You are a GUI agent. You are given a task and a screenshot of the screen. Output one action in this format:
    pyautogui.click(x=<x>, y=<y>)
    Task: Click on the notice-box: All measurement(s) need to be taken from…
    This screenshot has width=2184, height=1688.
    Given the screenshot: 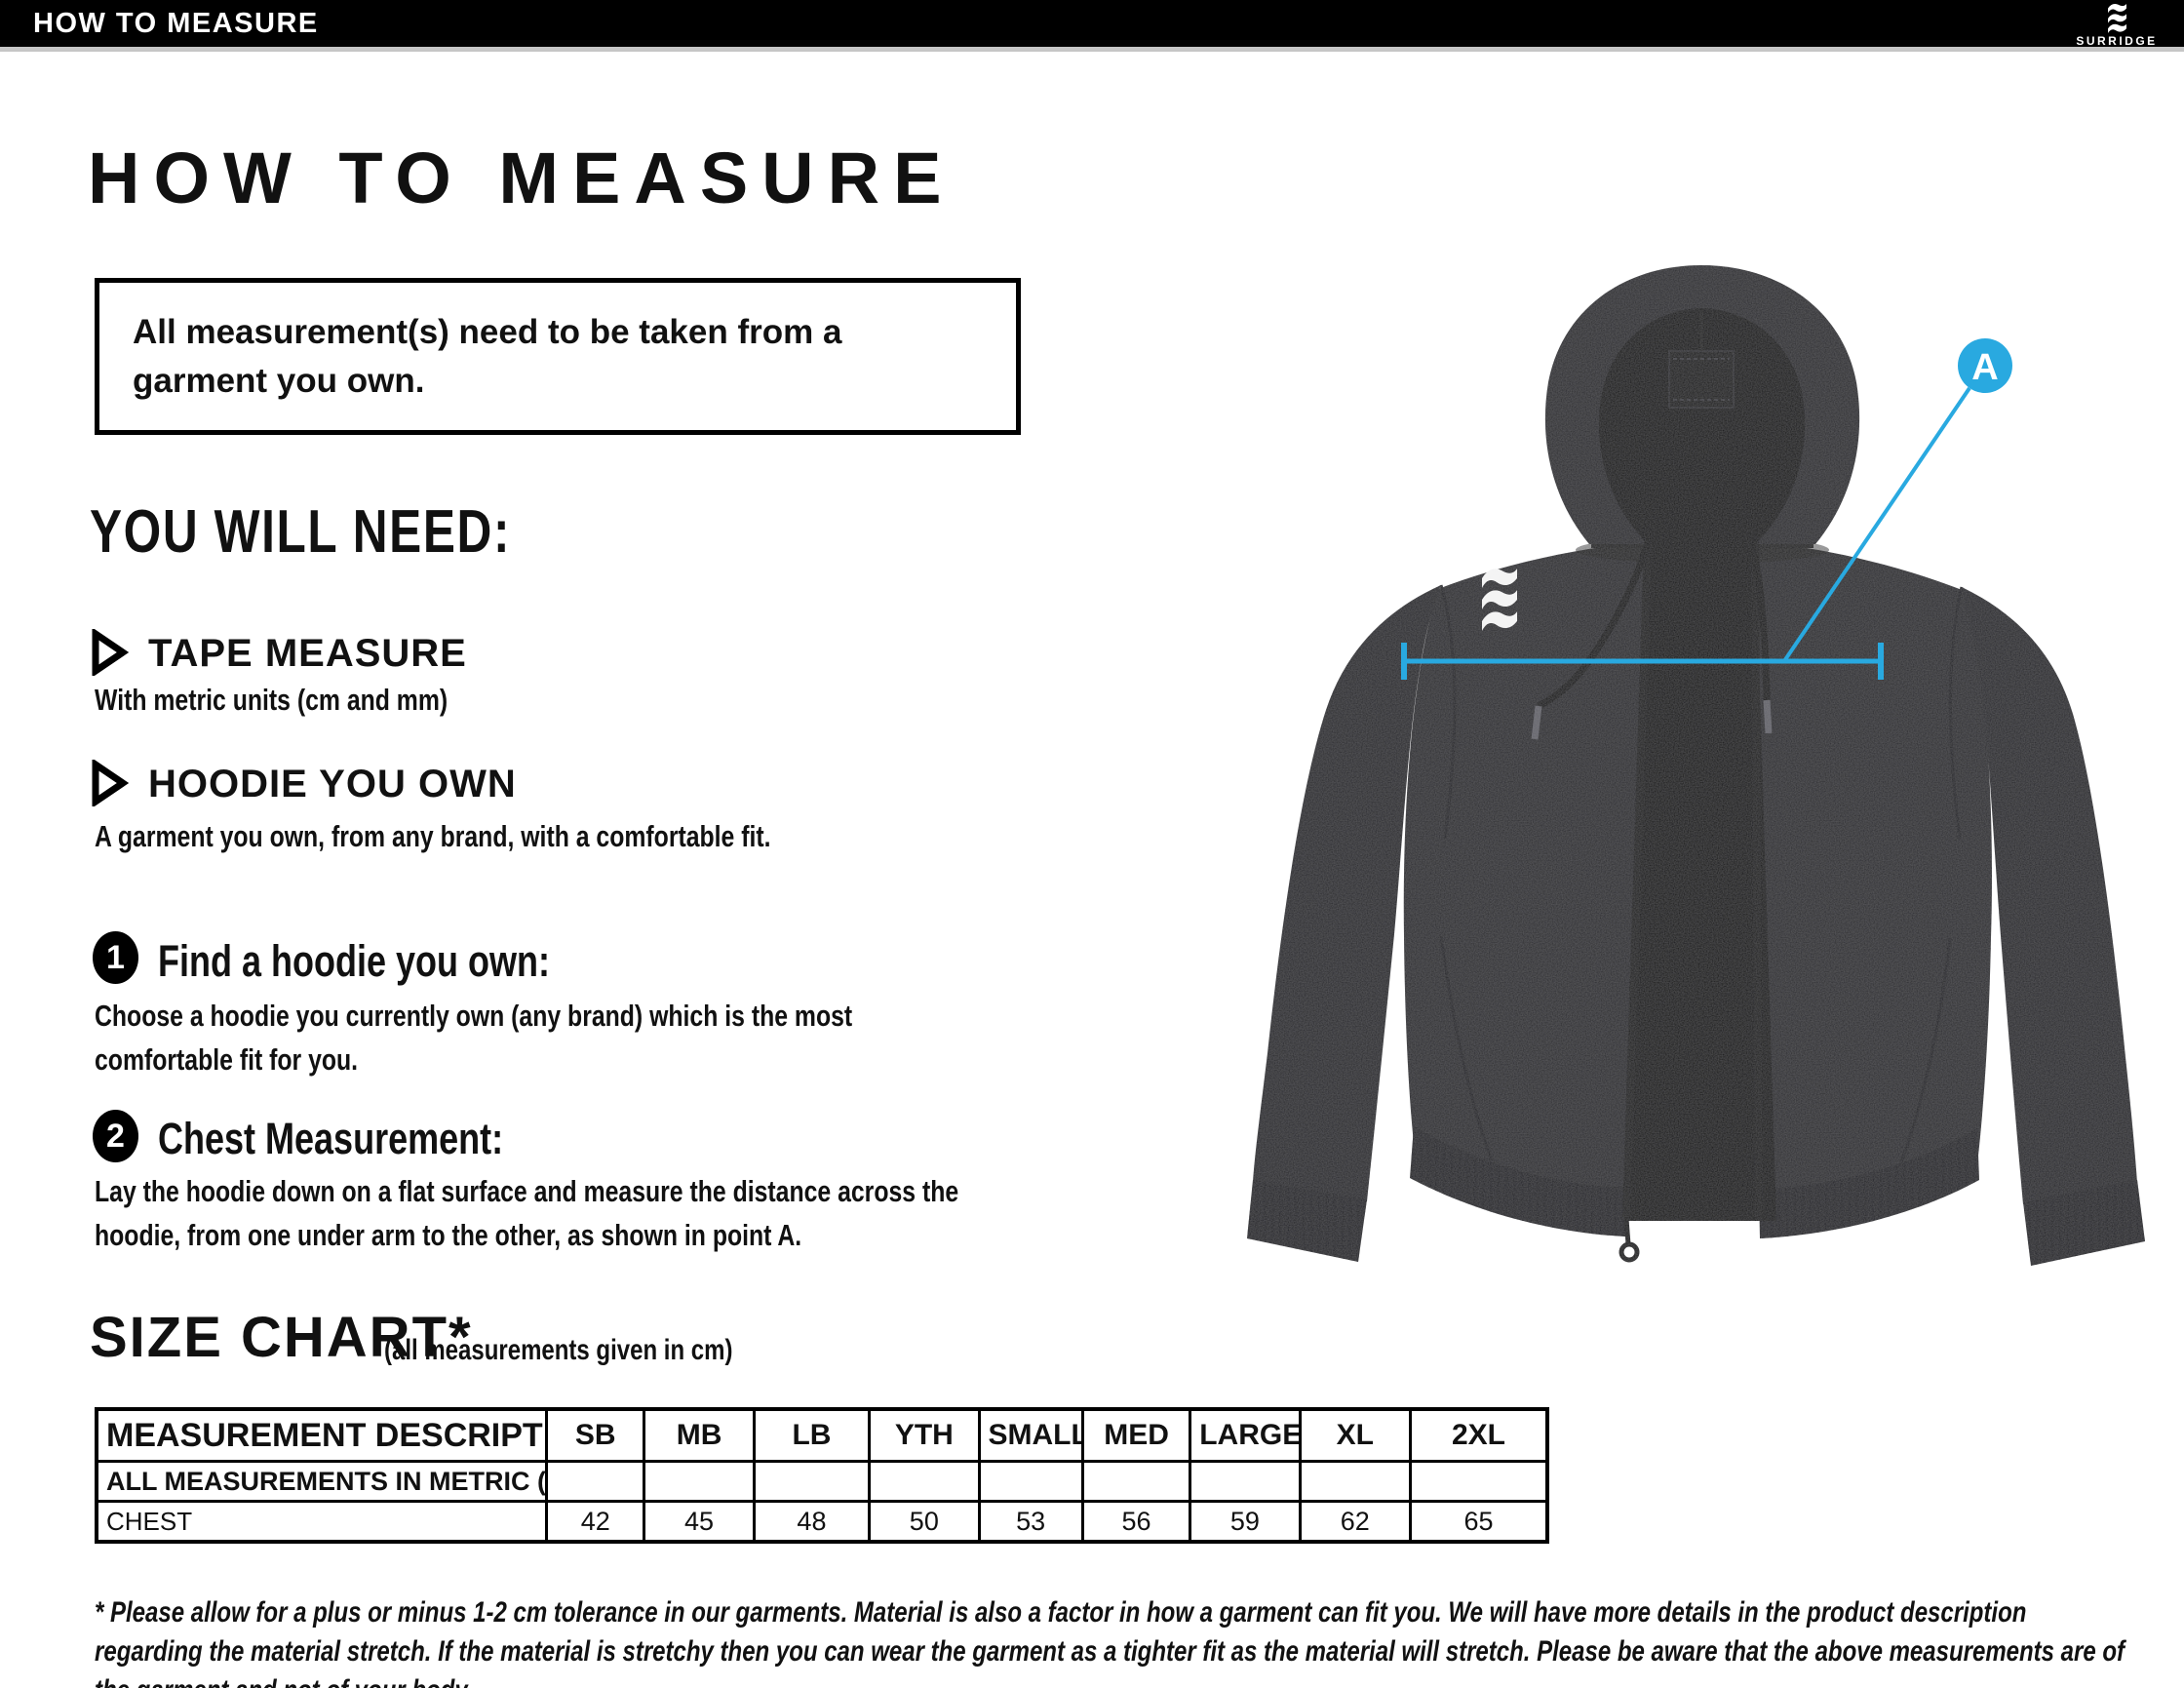 What is the action you would take?
    pyautogui.click(x=558, y=357)
    